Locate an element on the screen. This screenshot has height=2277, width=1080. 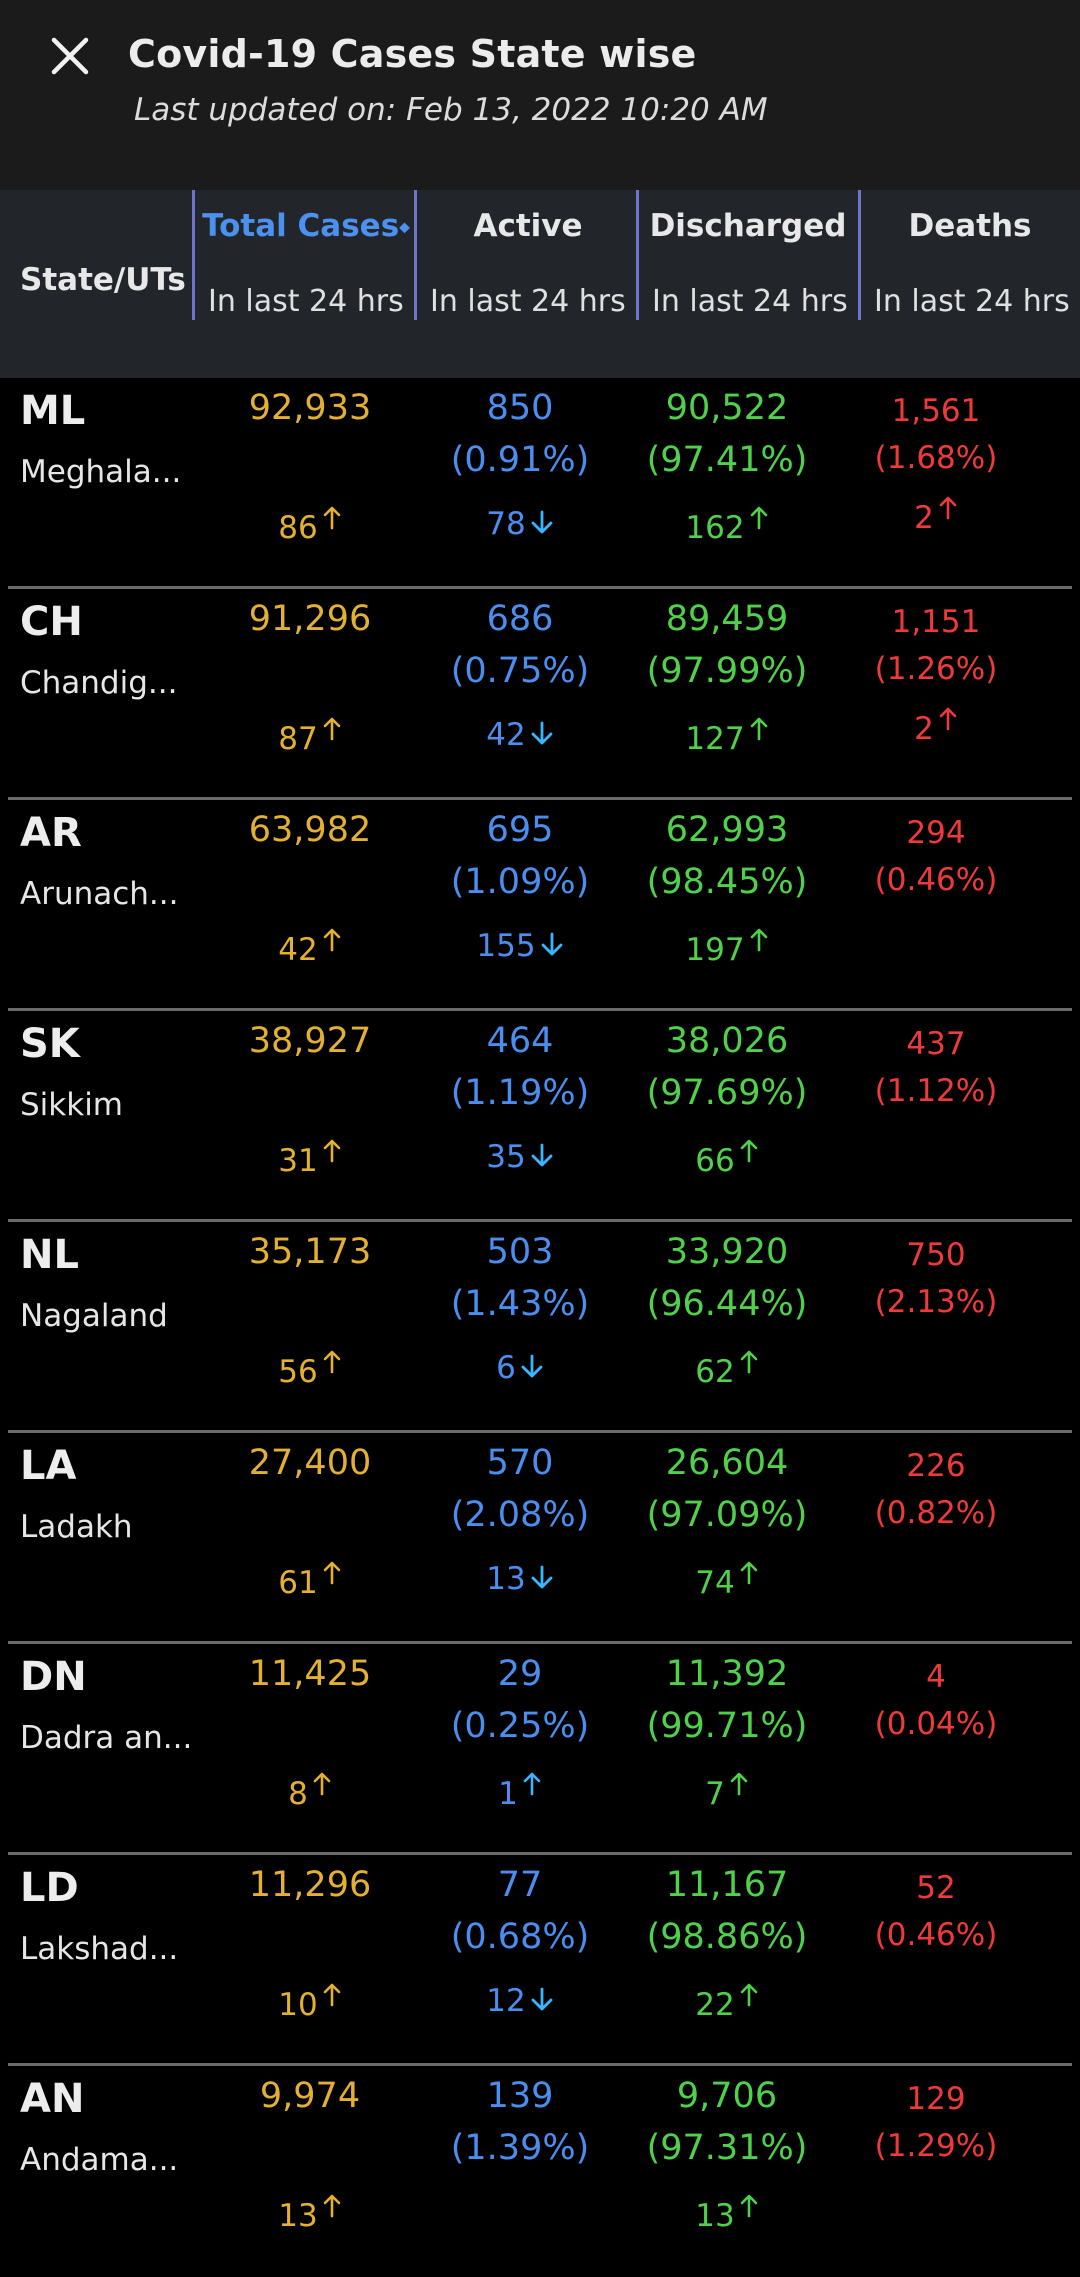
column-header-total-cases: Total Cases◆ is located at coordinates (306, 226).